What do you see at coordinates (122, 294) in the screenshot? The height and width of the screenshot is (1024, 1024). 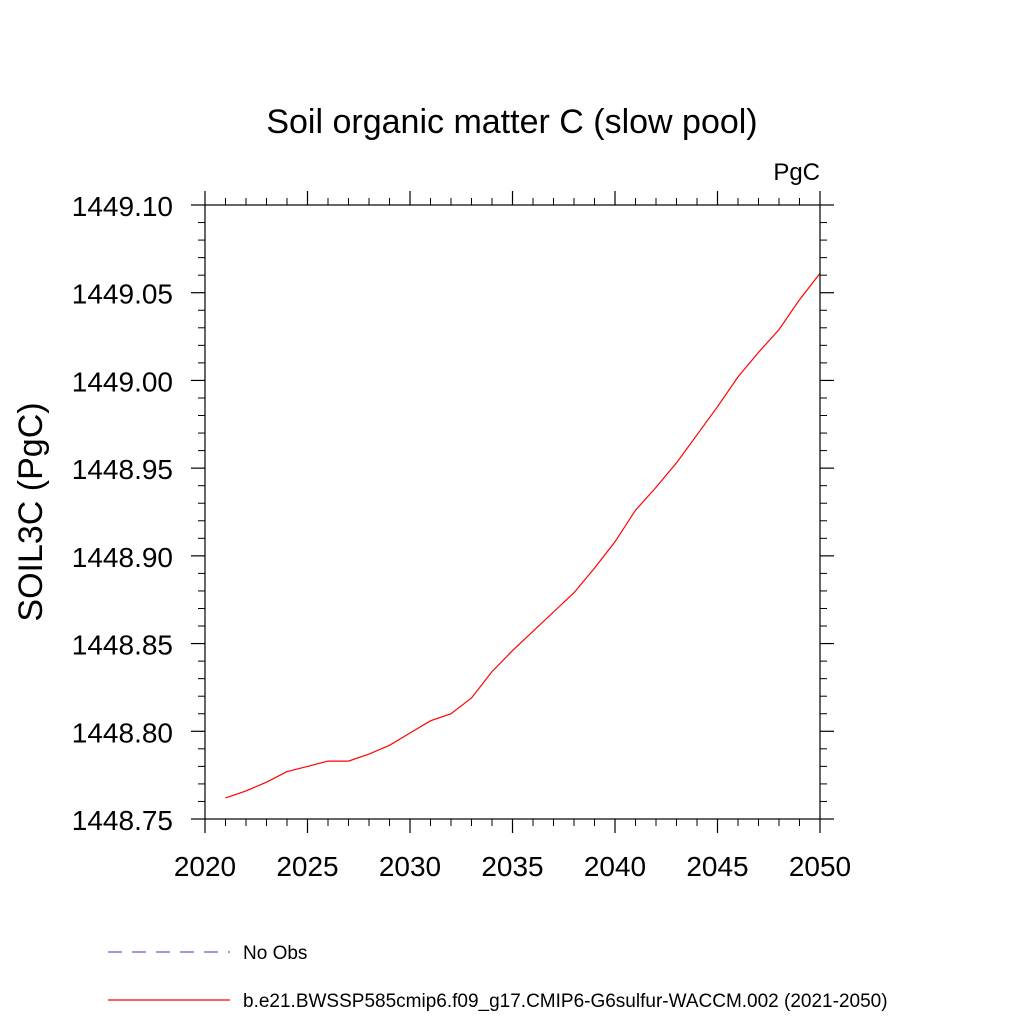 I see `y-tick-label: 1449.05` at bounding box center [122, 294].